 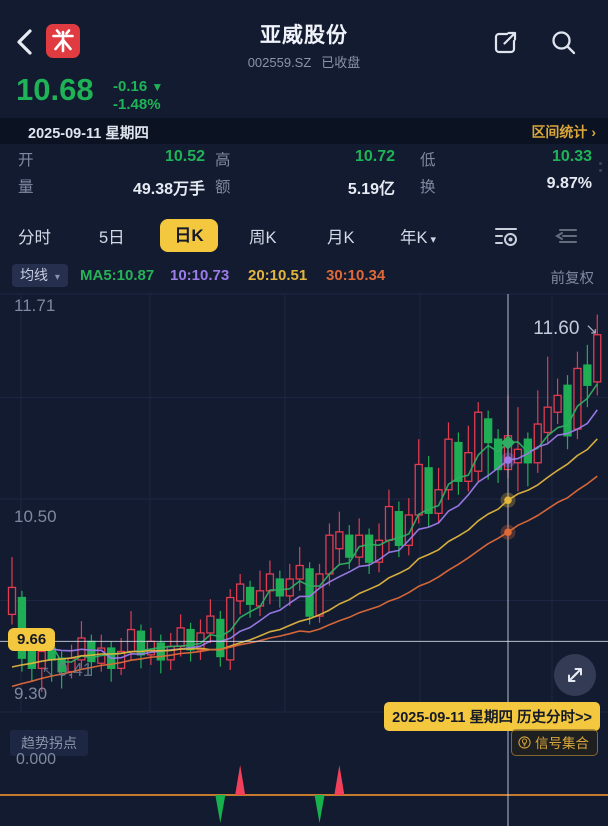 I want to click on page-title: 亚威股份, so click(x=304, y=35).